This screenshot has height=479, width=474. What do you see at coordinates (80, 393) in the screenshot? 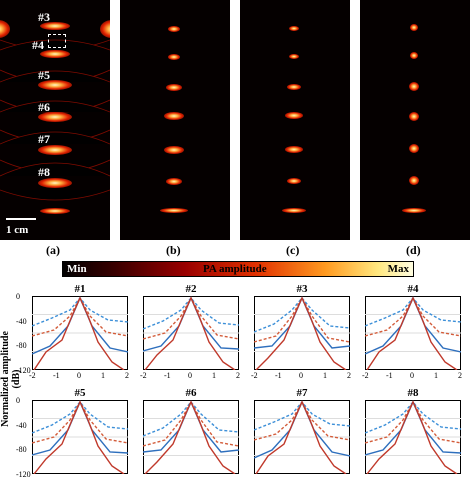
I see `plot-title: #5` at bounding box center [80, 393].